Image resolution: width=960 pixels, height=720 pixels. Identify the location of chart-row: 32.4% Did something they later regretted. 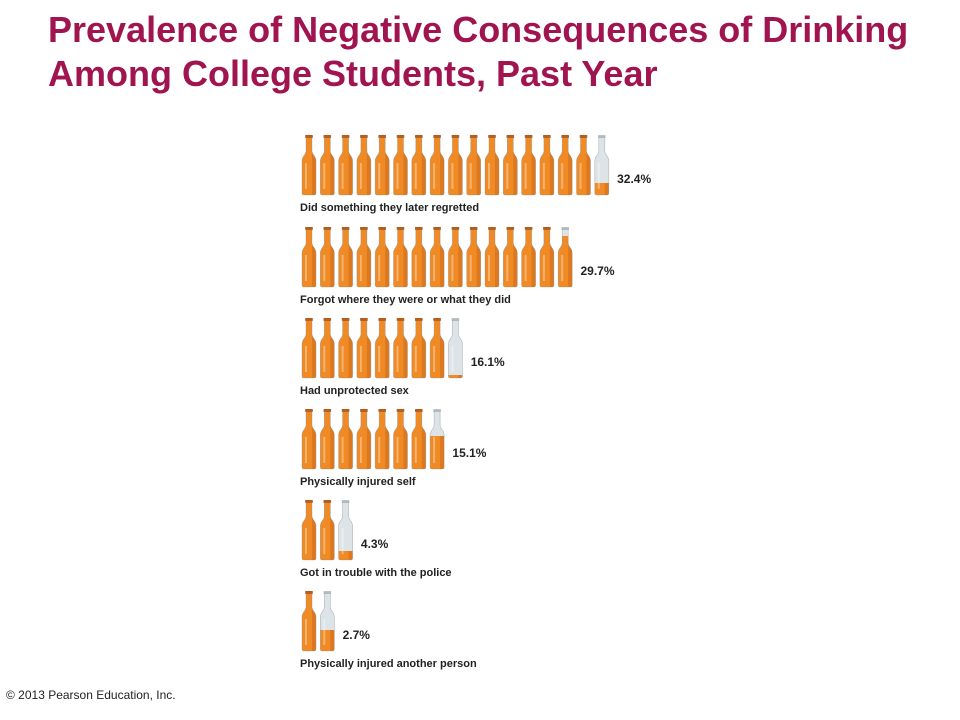
(475, 174).